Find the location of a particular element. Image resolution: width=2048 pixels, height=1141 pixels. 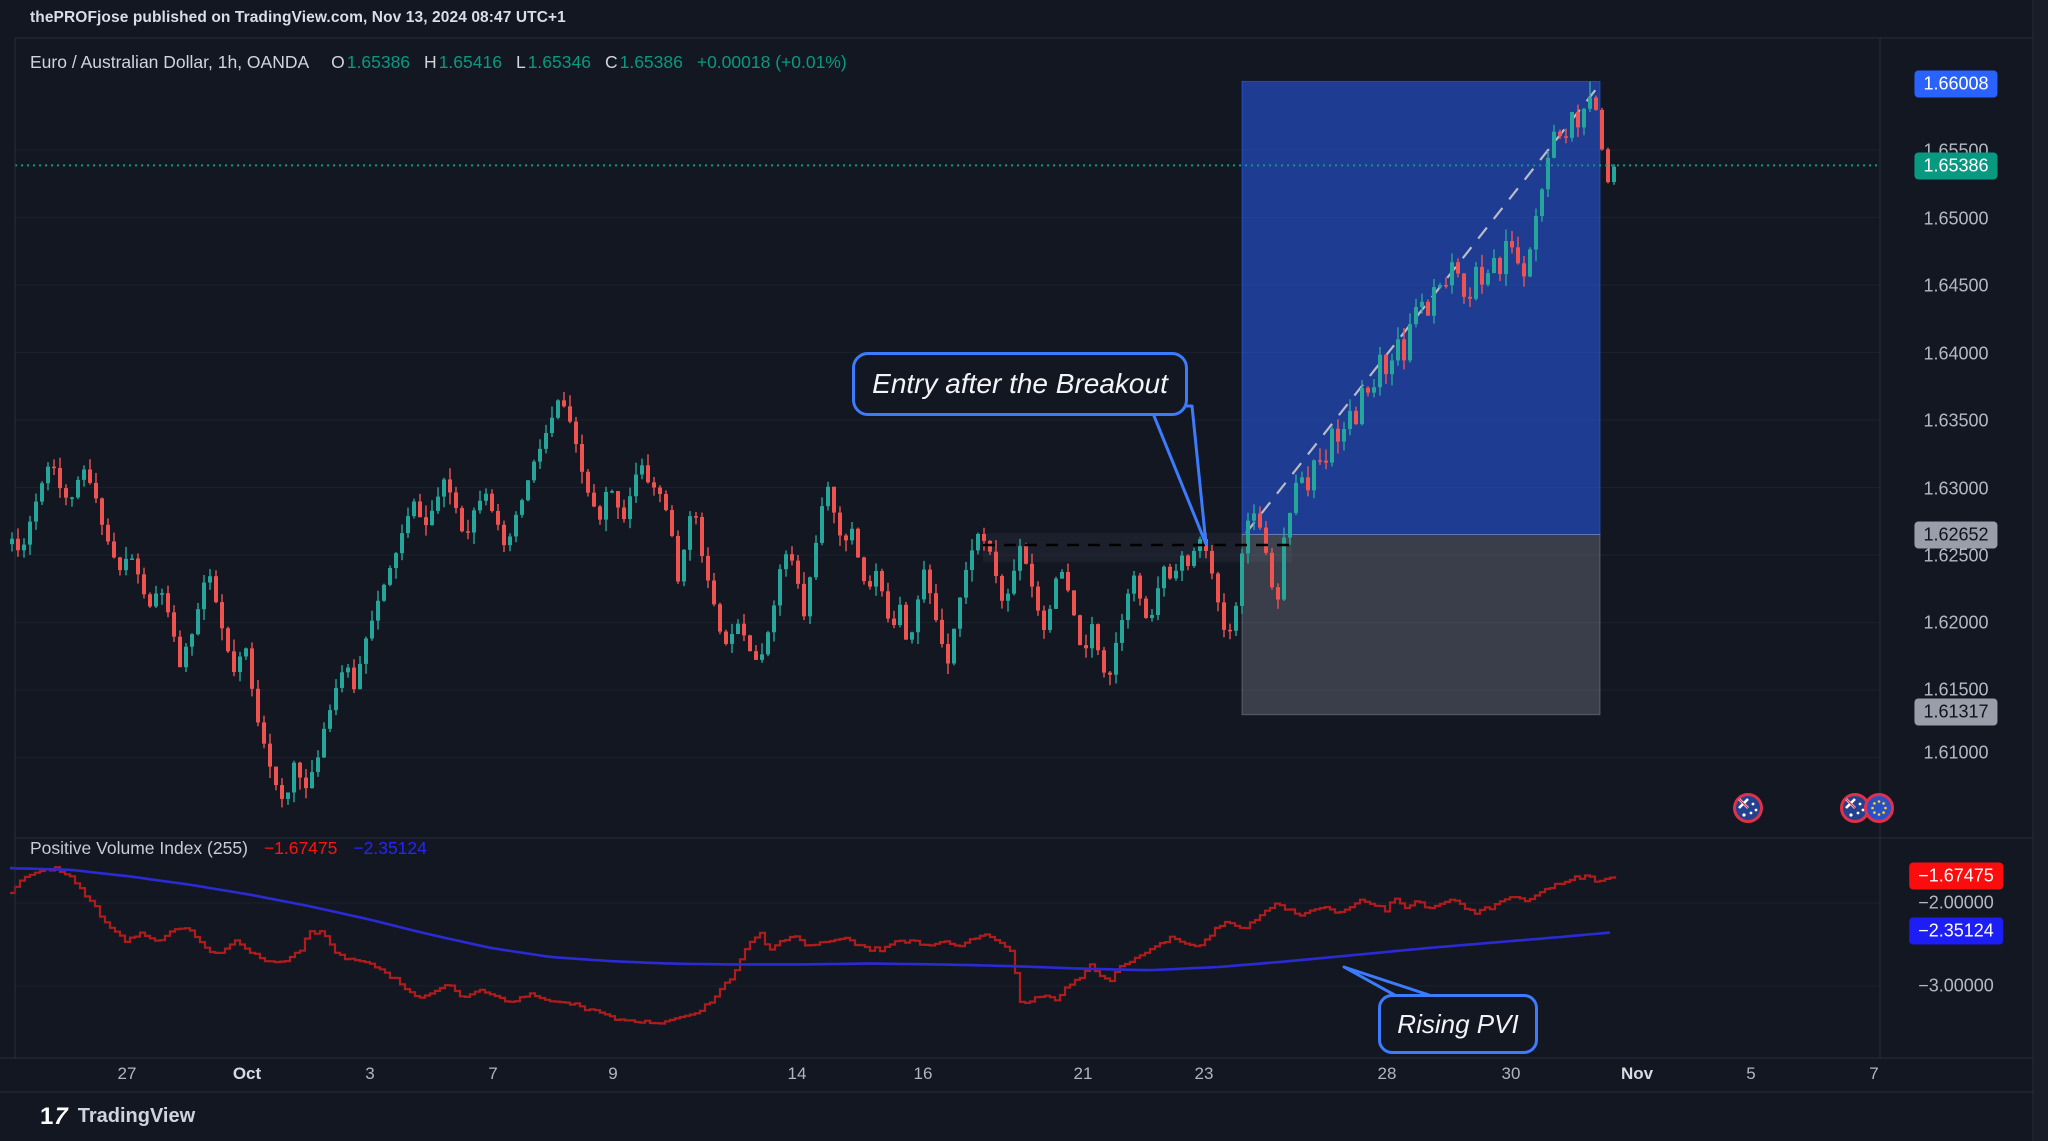

entry-price-badge: 1.62652 is located at coordinates (1956, 535).